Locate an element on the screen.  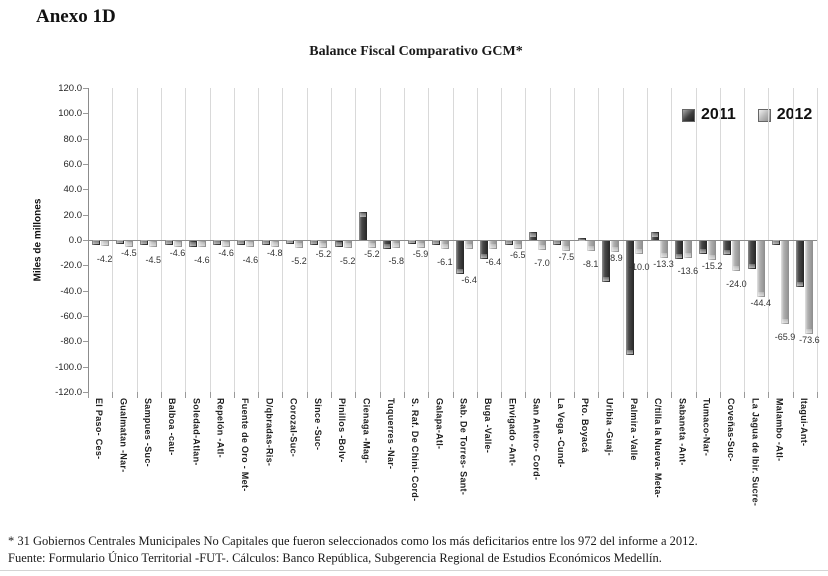
x-category-label: Fuente de Oro - Met- is located at coordinates (244, 445).